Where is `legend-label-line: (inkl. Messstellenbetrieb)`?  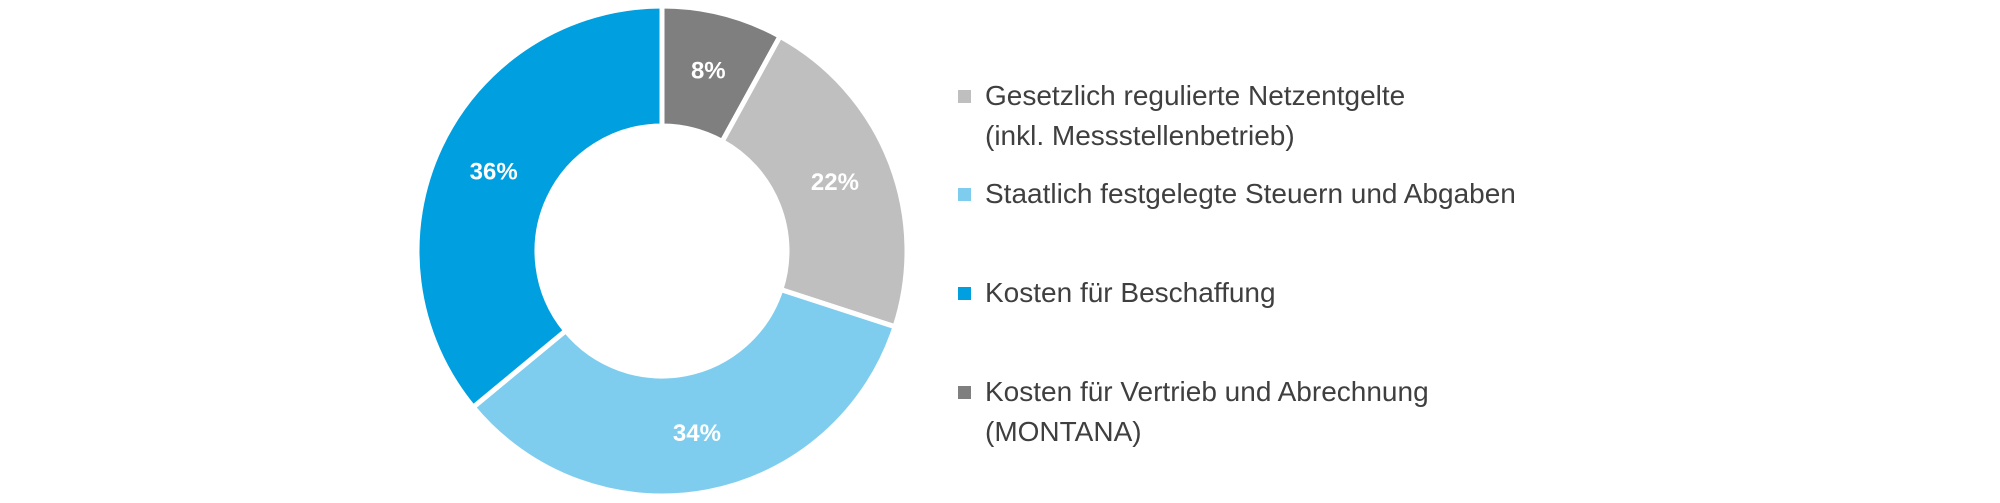 legend-label-line: (inkl. Messstellenbetrieb) is located at coordinates (1140, 135).